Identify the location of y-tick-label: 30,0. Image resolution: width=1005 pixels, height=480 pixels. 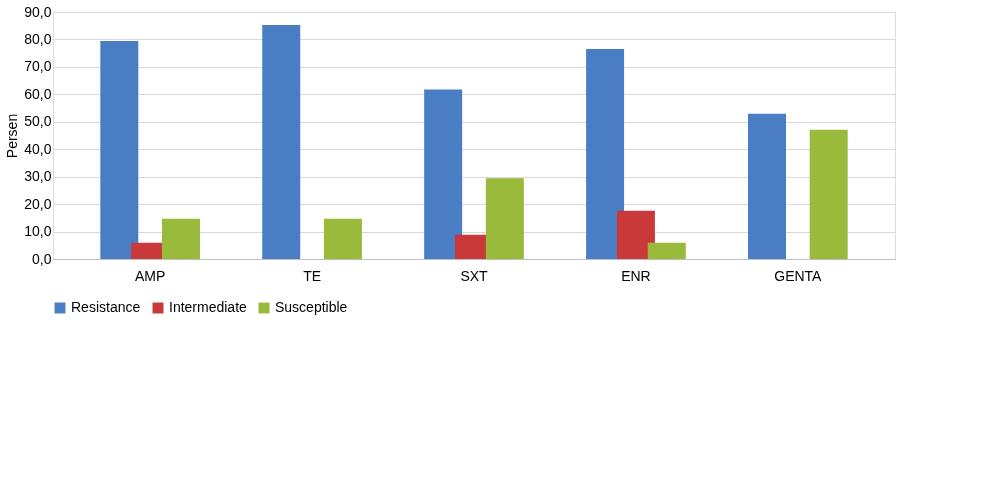
(38, 176).